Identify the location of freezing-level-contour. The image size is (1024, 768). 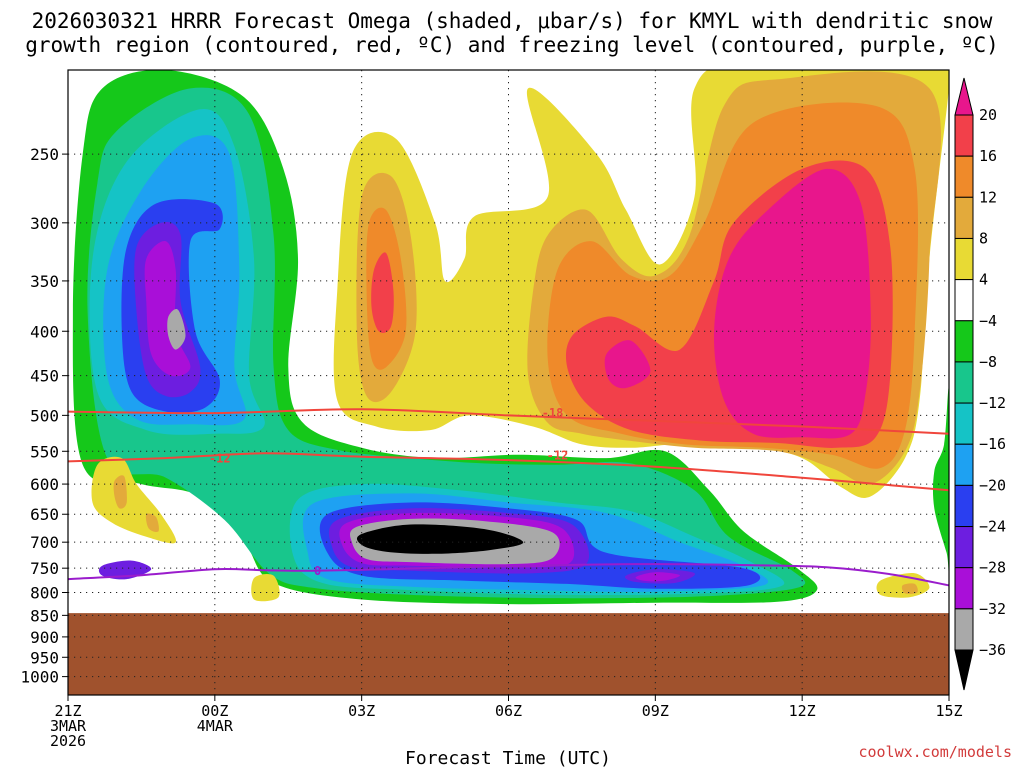
(508, 575).